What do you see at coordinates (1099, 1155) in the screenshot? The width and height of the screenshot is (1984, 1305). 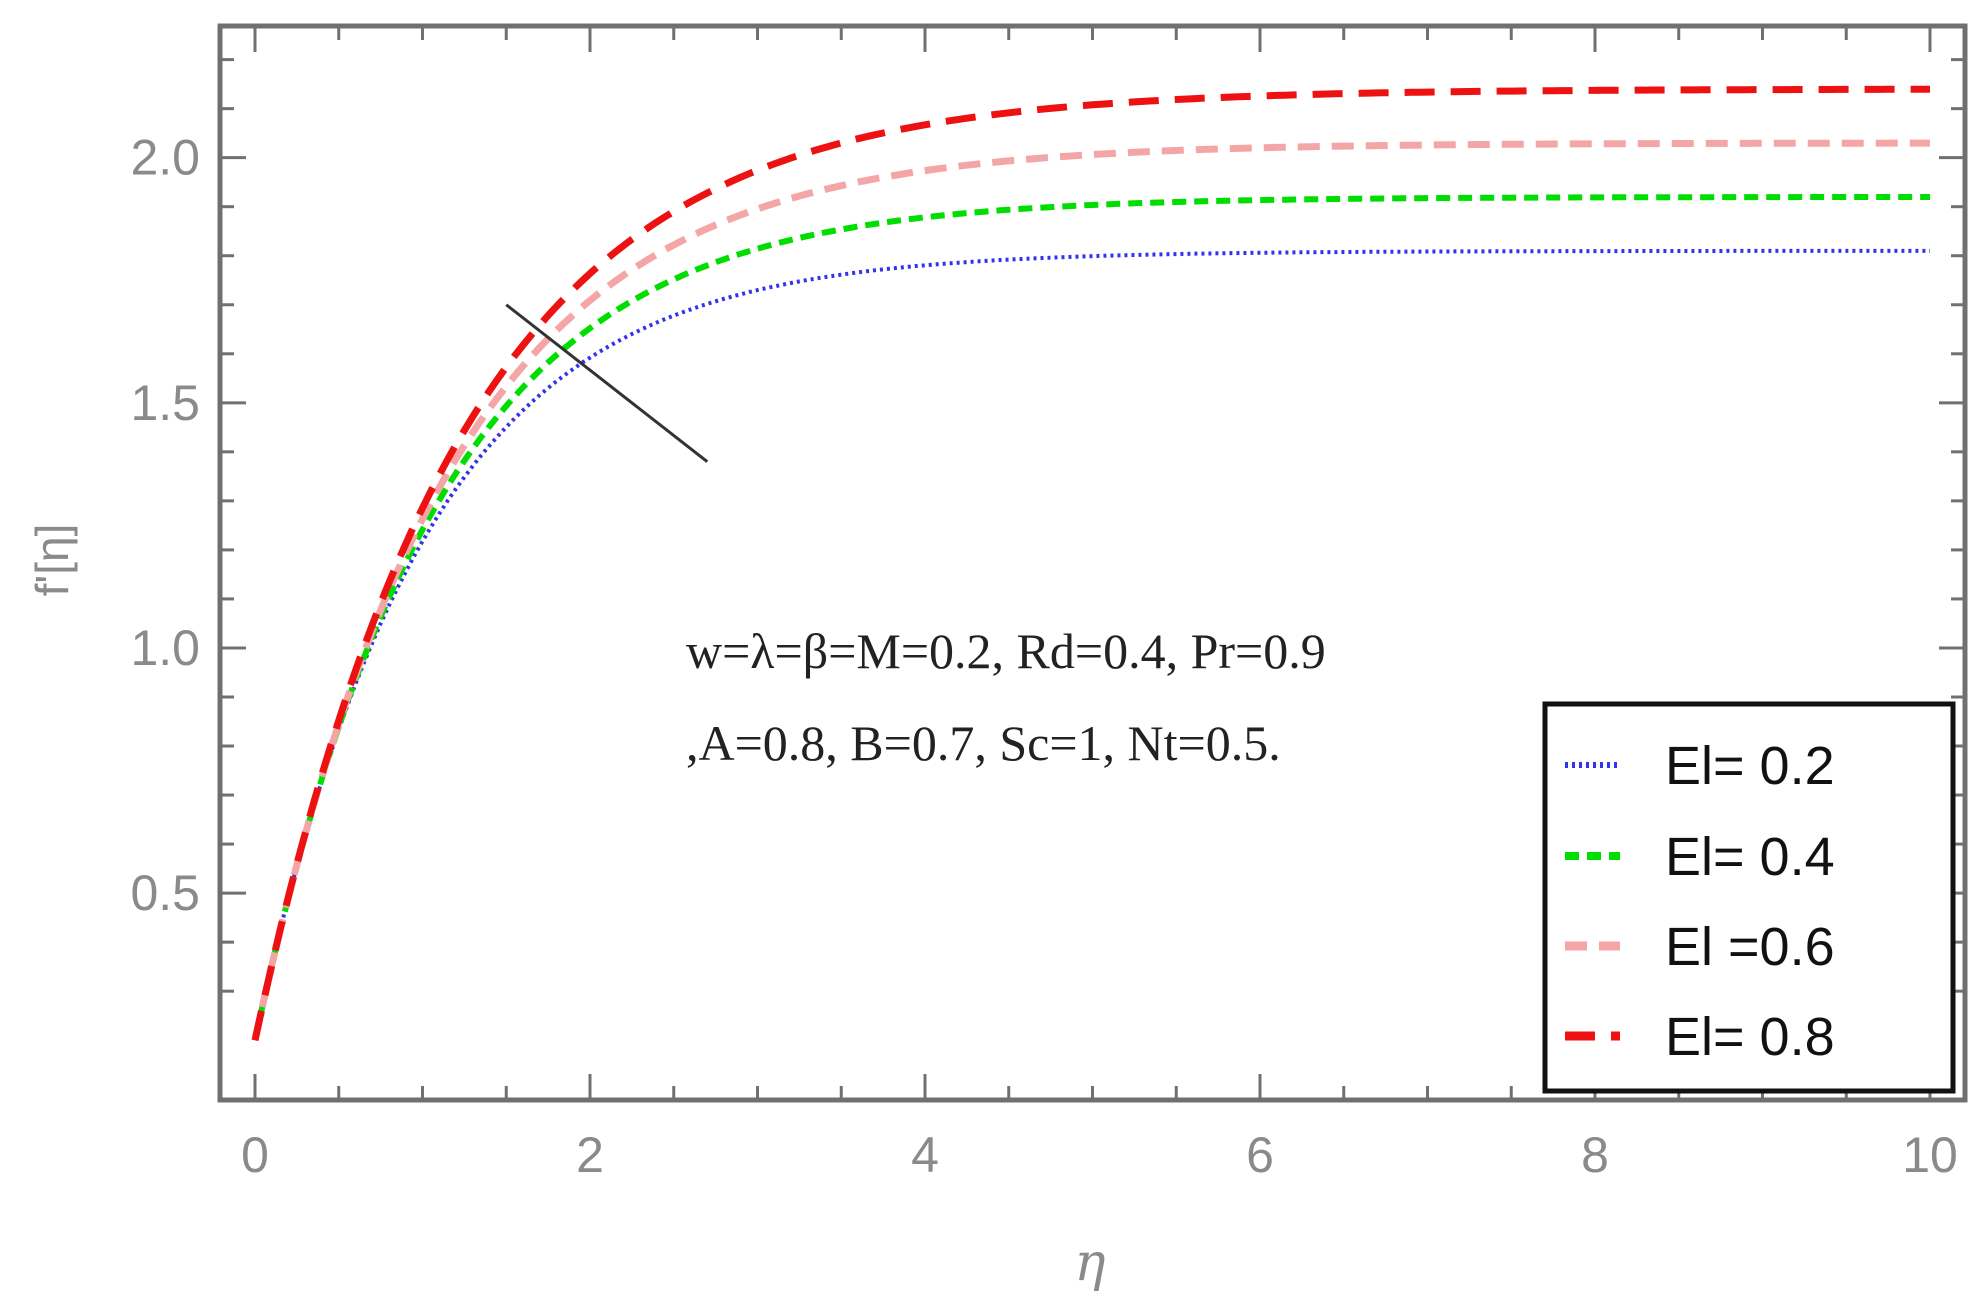 I see `x-tick-labels: 0 2 4 6 8 10` at bounding box center [1099, 1155].